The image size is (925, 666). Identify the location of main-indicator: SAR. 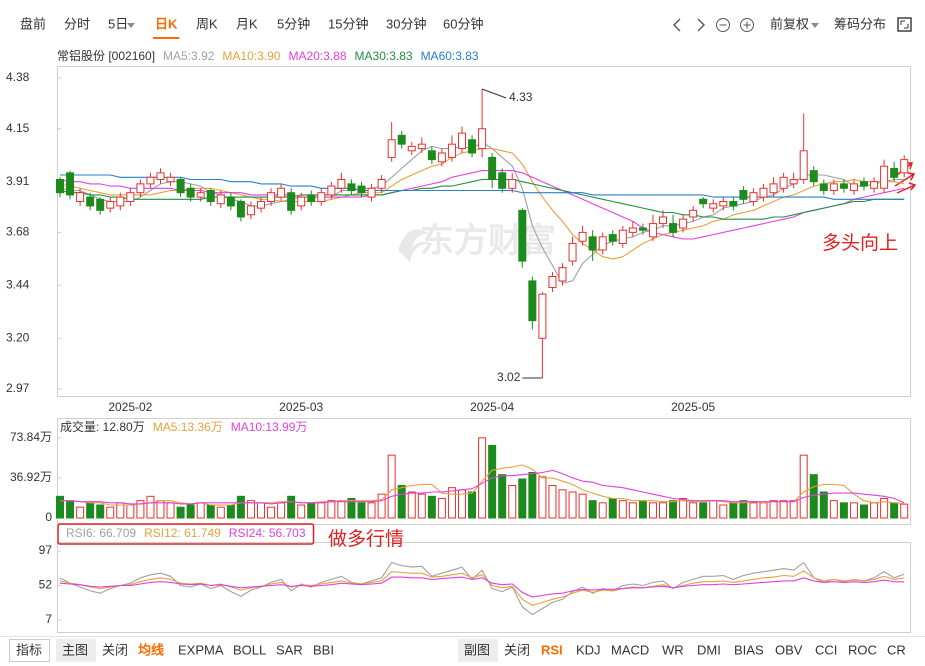
(289, 649).